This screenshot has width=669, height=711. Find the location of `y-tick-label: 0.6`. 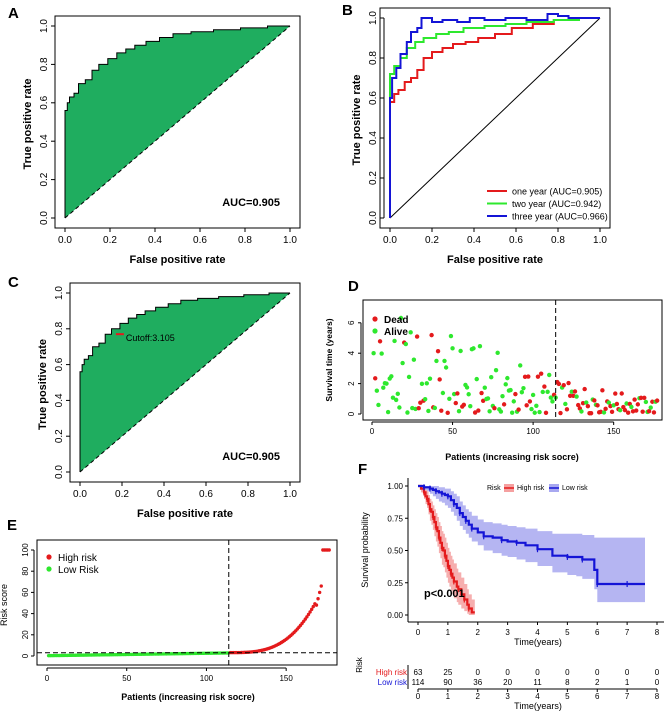

y-tick-label: 0.6 is located at coordinates (59, 364).